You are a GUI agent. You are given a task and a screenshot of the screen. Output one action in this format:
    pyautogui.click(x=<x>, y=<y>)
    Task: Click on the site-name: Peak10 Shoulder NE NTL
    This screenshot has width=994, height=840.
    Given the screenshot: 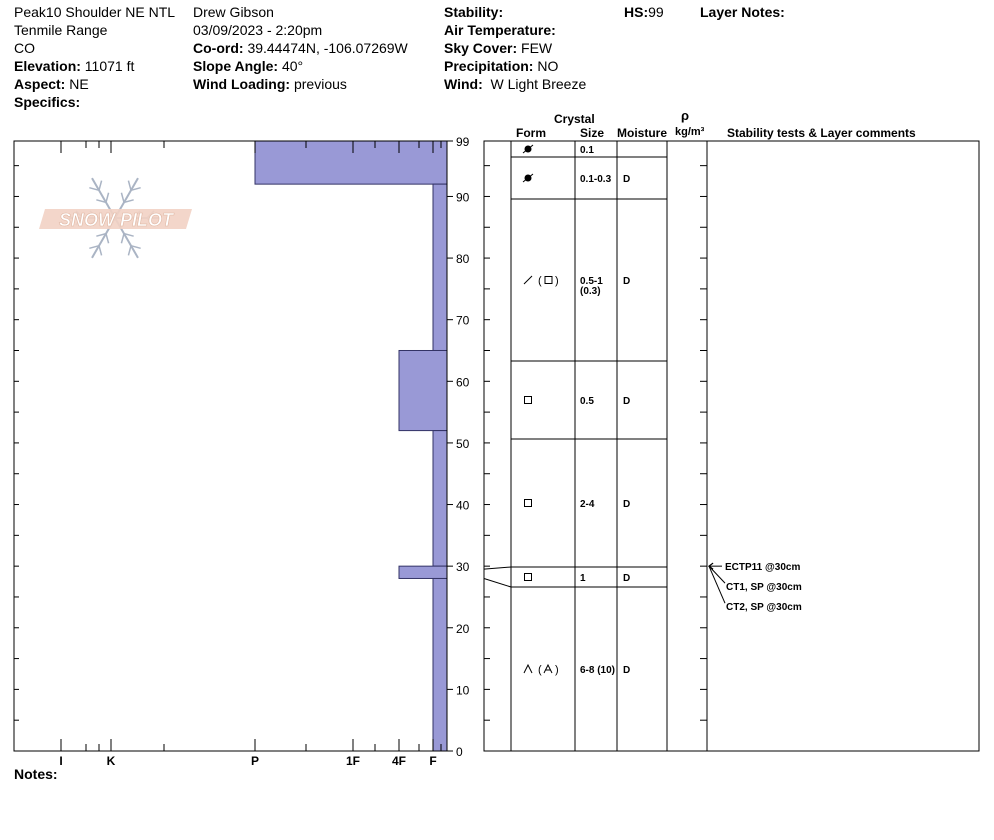 What is the action you would take?
    pyautogui.click(x=95, y=12)
    